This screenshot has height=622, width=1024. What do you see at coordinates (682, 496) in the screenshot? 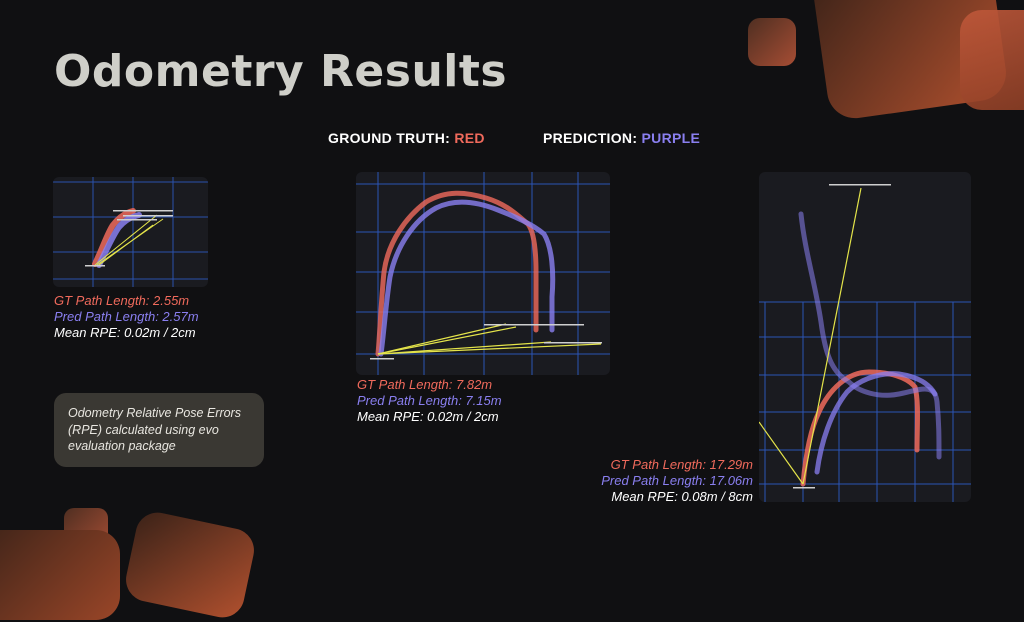
I see `mean-rpe-3: Mean RPE: 0.08m / 8cm` at bounding box center [682, 496].